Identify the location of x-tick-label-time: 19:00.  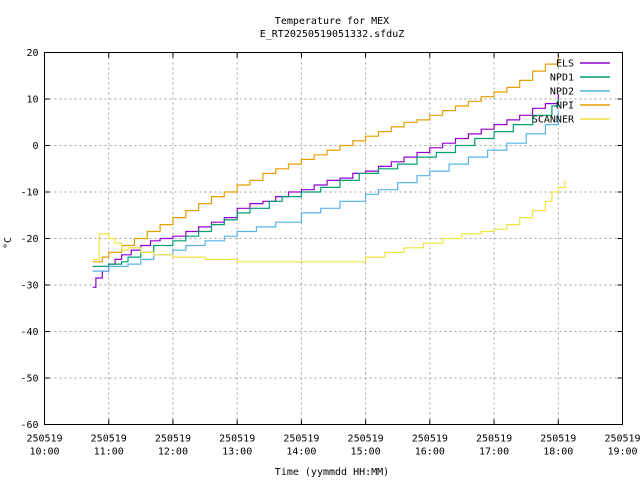
(622, 452).